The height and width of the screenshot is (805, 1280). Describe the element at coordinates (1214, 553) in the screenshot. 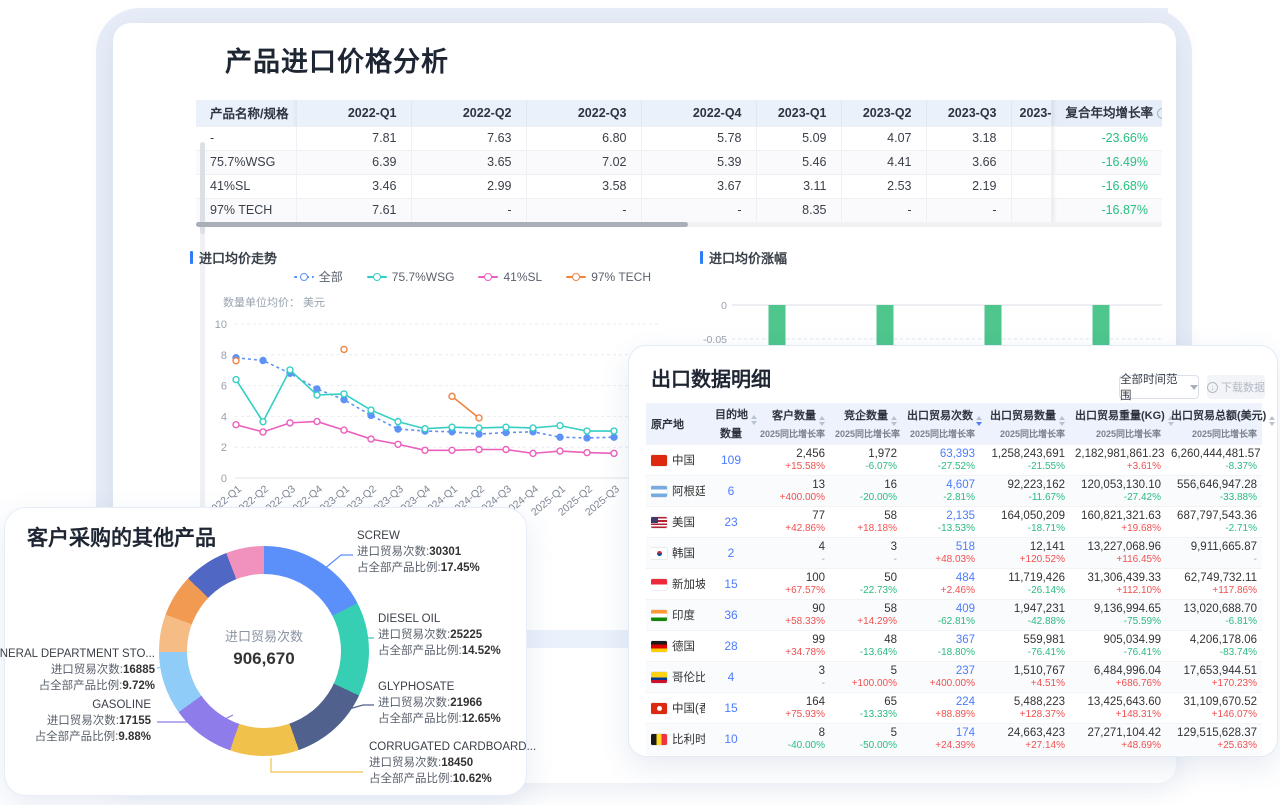

I see `metric-cell: 9,911,665.87-` at that location.